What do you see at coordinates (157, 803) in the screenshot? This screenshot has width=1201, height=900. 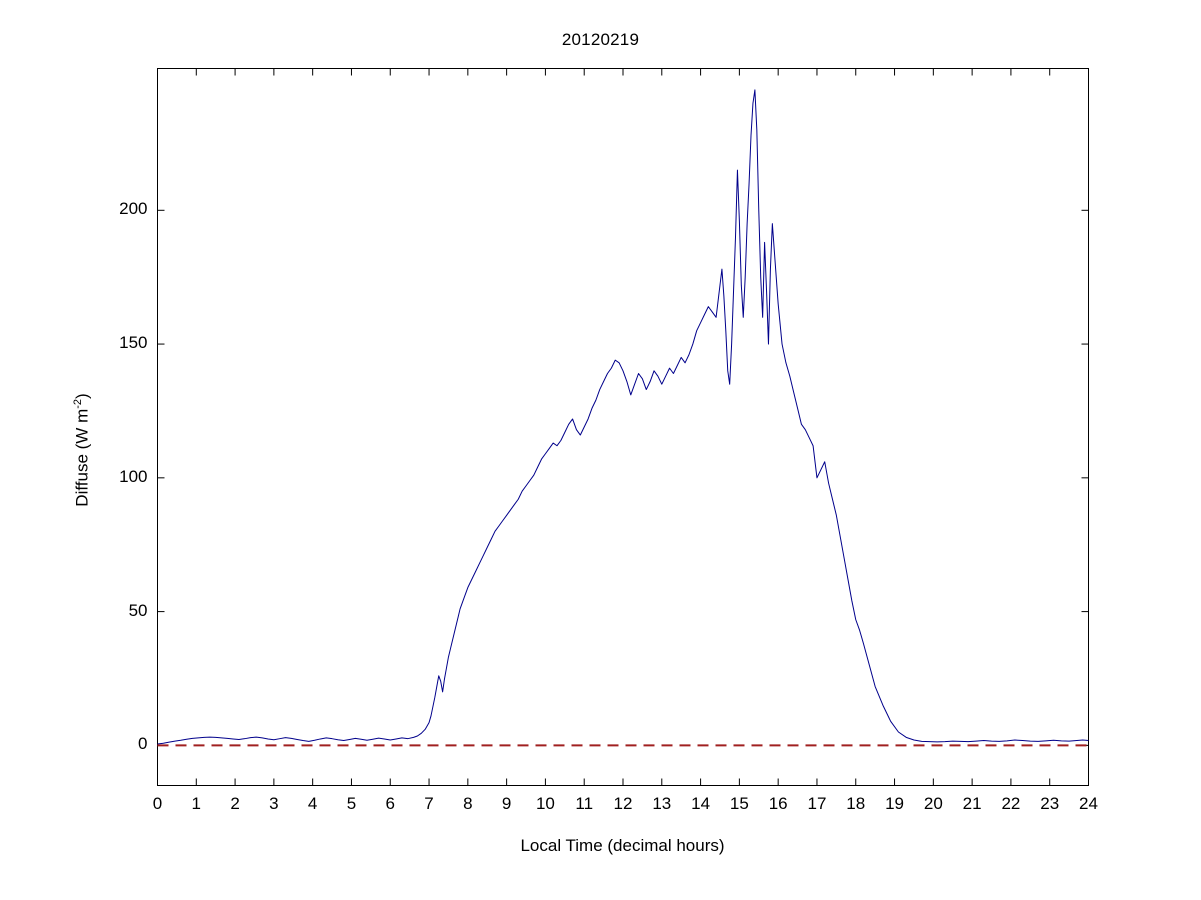 I see `x-tick-label: 0` at bounding box center [157, 803].